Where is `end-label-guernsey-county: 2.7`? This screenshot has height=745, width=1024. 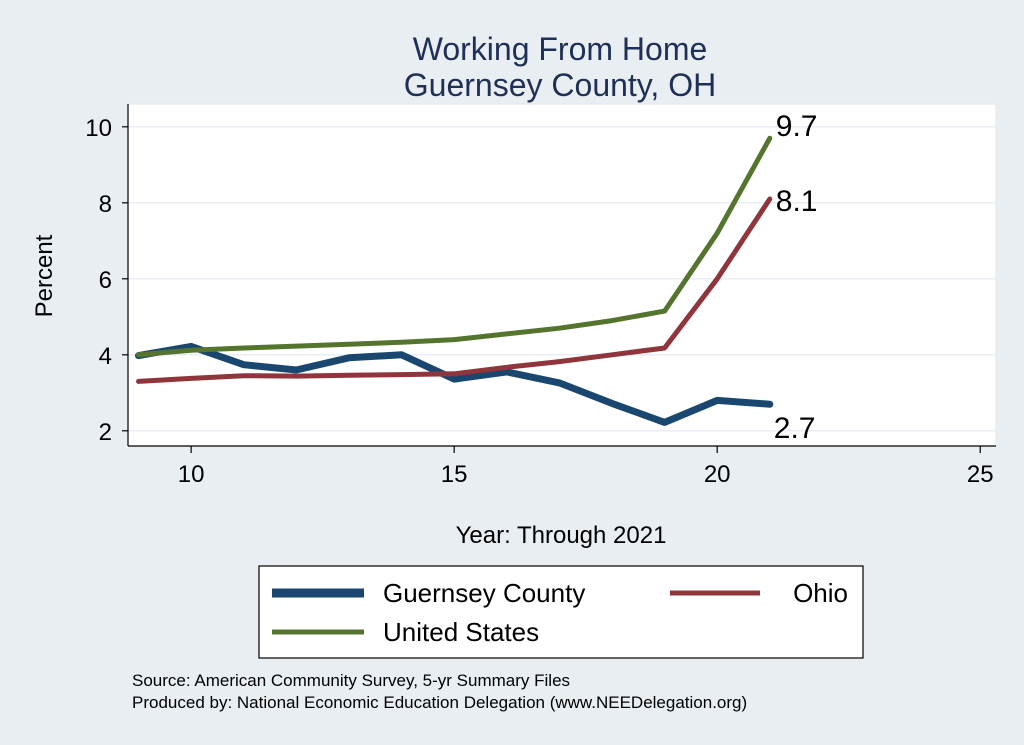 end-label-guernsey-county: 2.7 is located at coordinates (795, 428).